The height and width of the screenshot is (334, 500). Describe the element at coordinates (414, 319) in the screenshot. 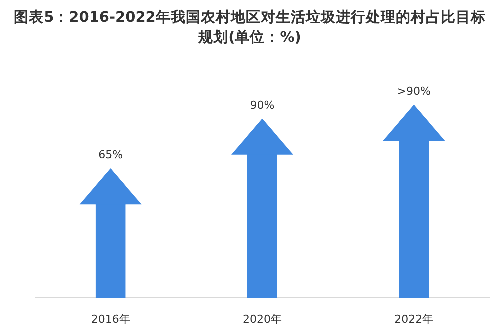

I see `x-tick-label: 2022年` at that location.